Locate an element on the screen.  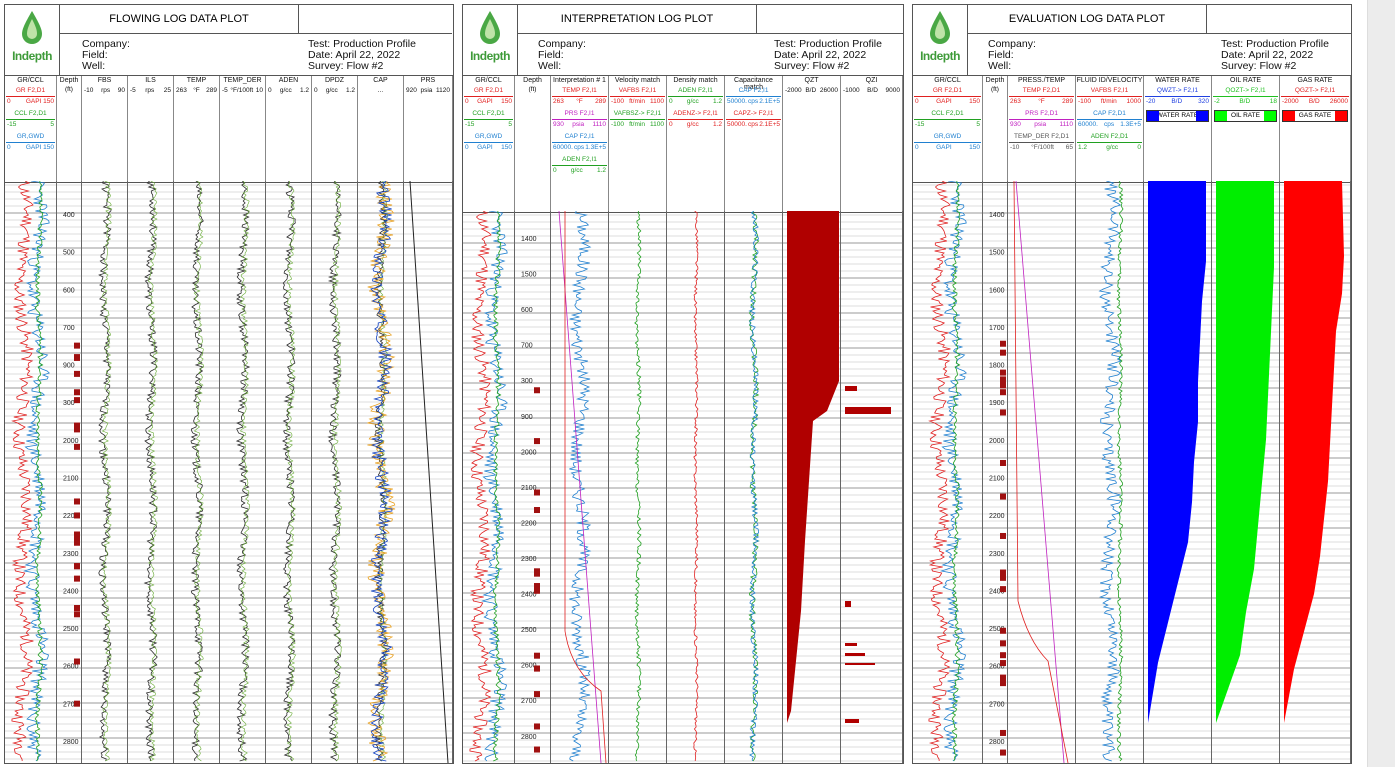
curve-scale: -2000 B/D 26000 is located at coordinates (1315, 101).